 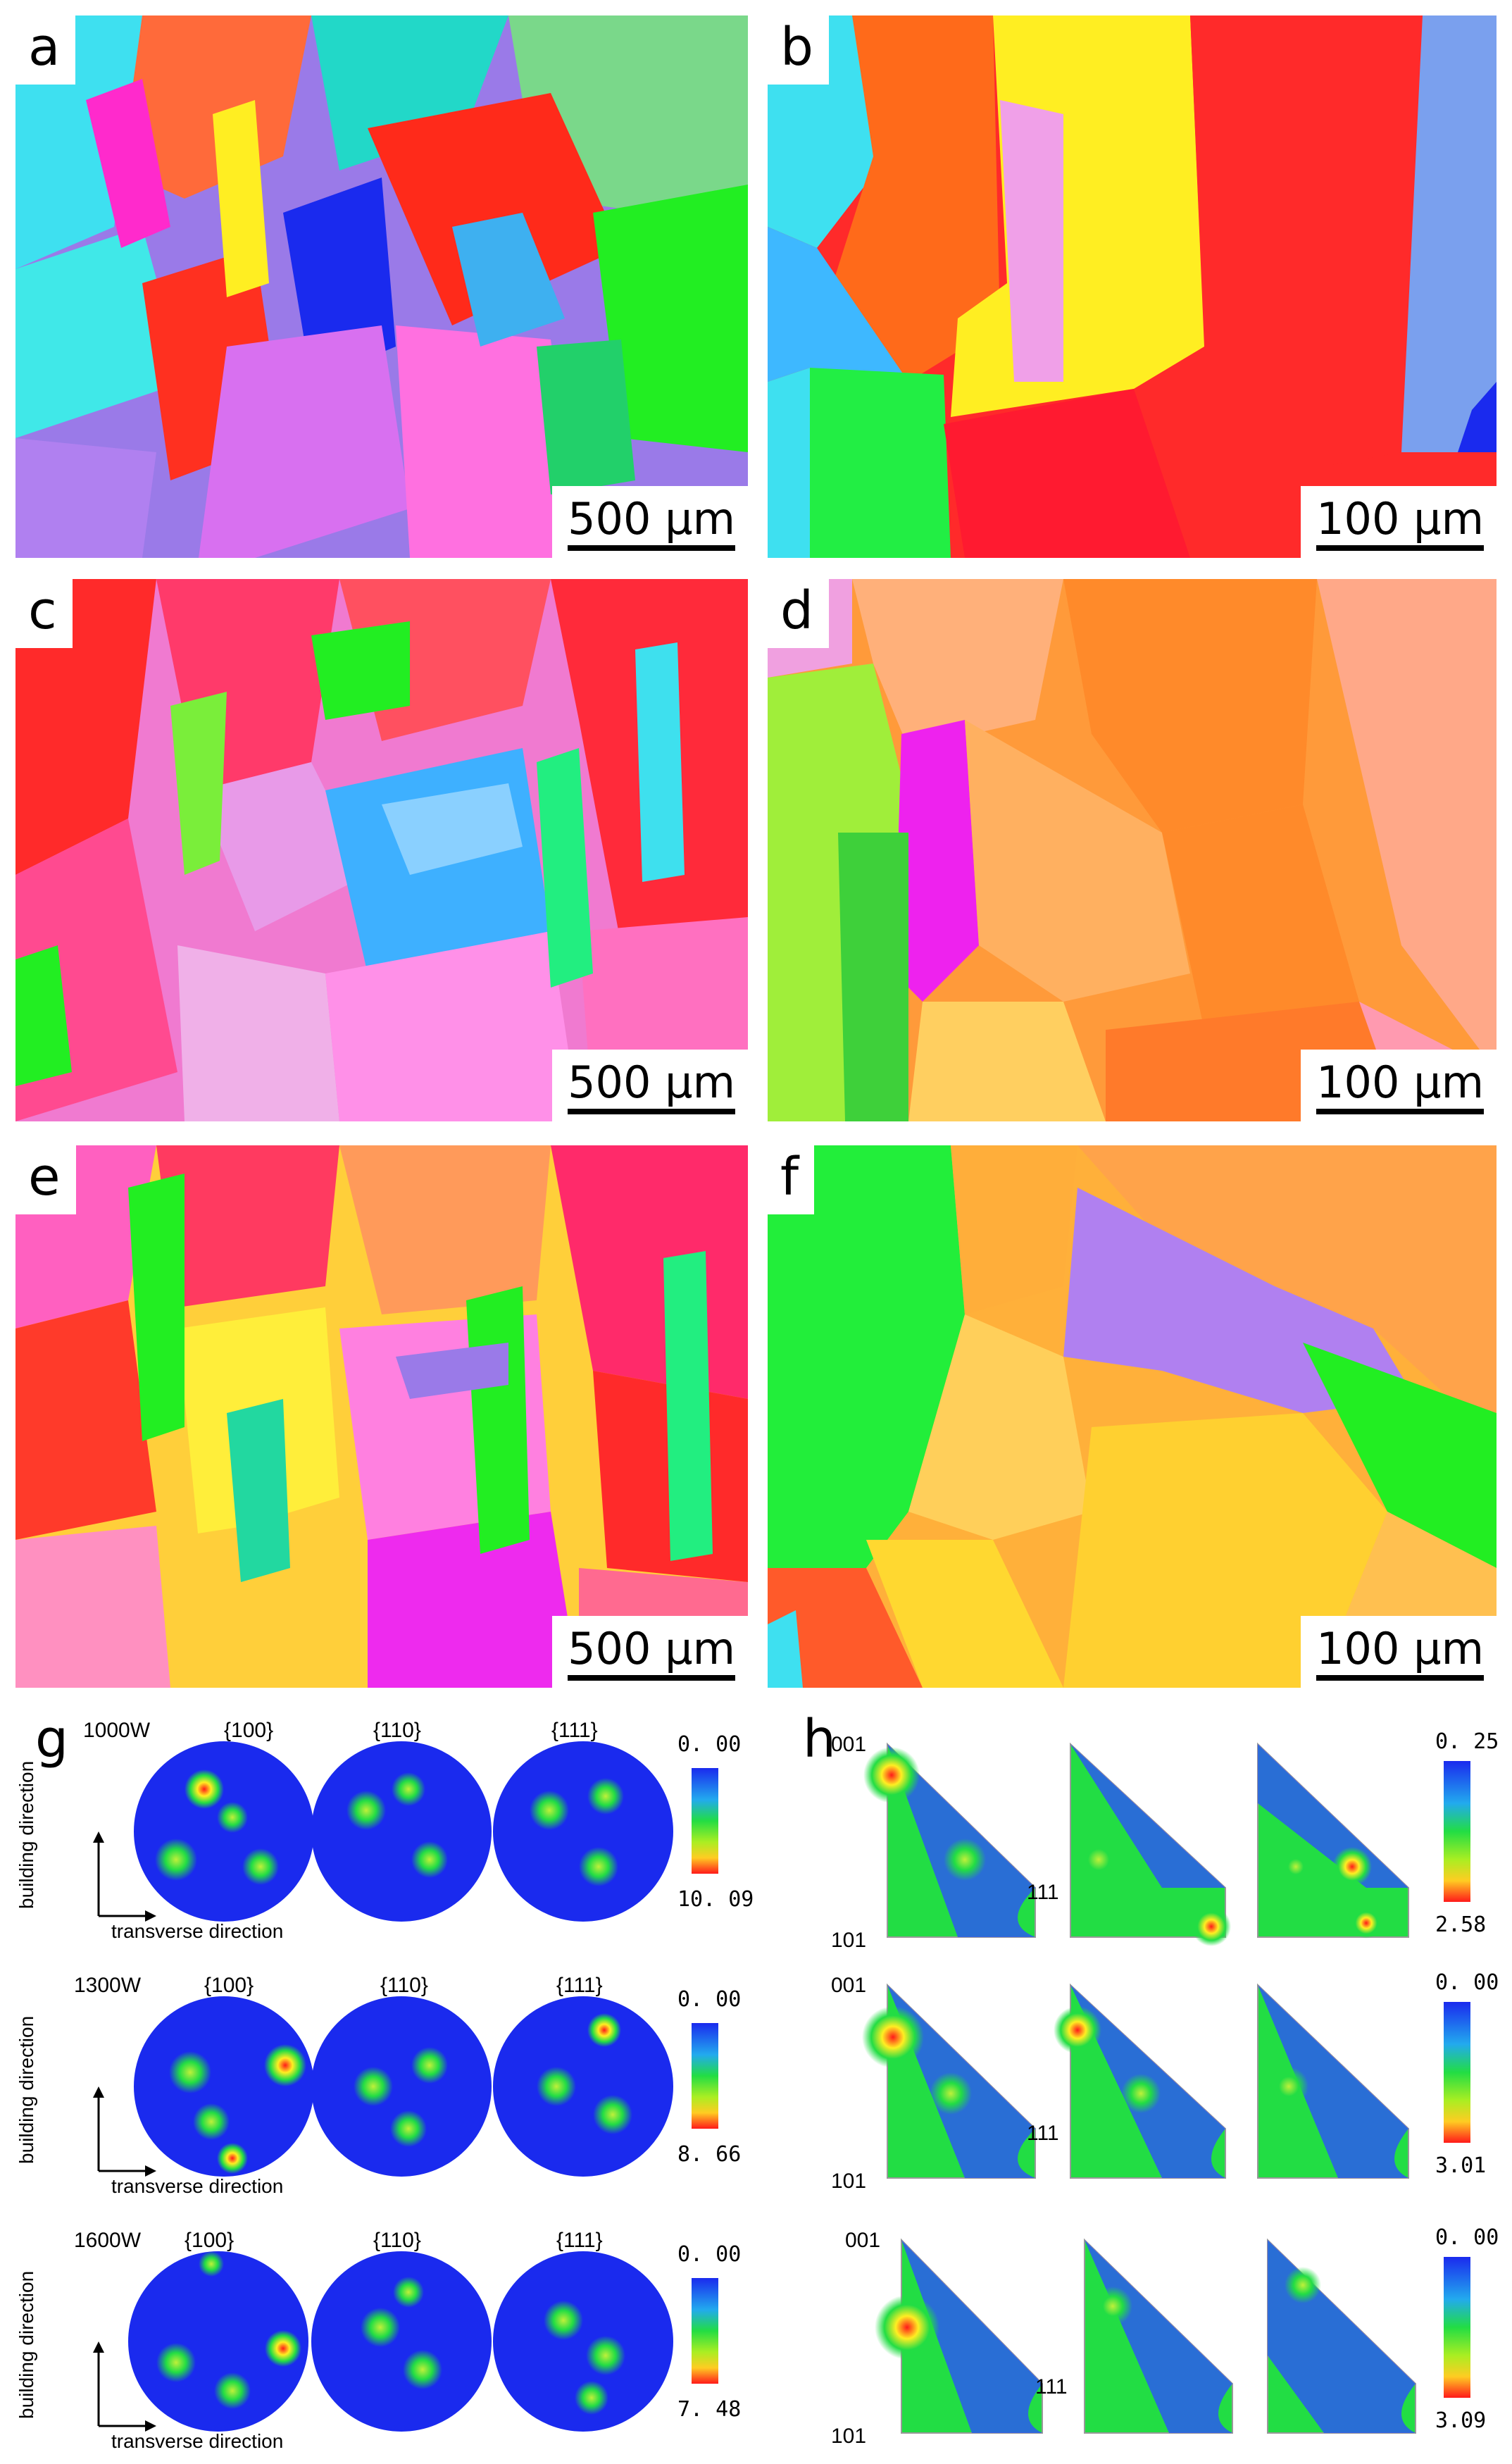 I want to click on panel-label-f: f, so click(x=791, y=1179).